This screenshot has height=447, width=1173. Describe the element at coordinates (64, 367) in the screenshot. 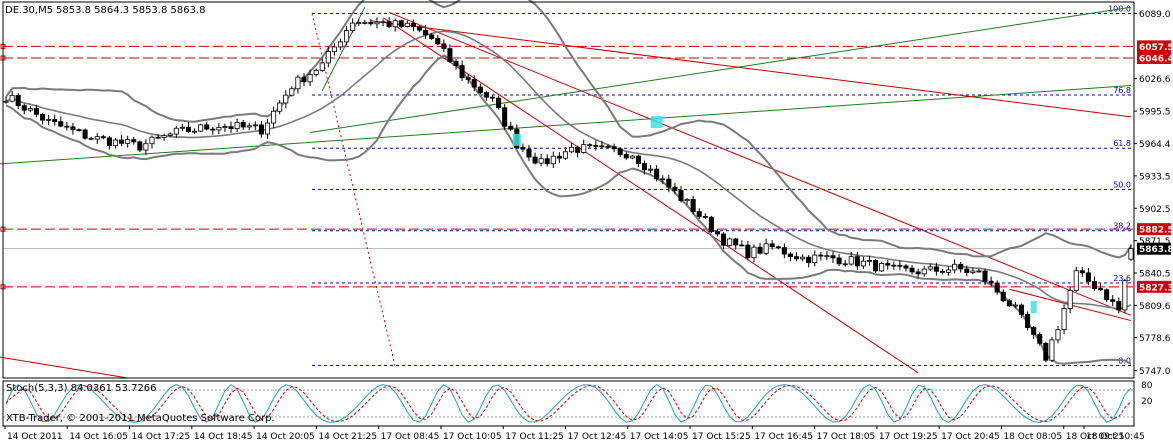

I see `trendline-red-corner` at that location.